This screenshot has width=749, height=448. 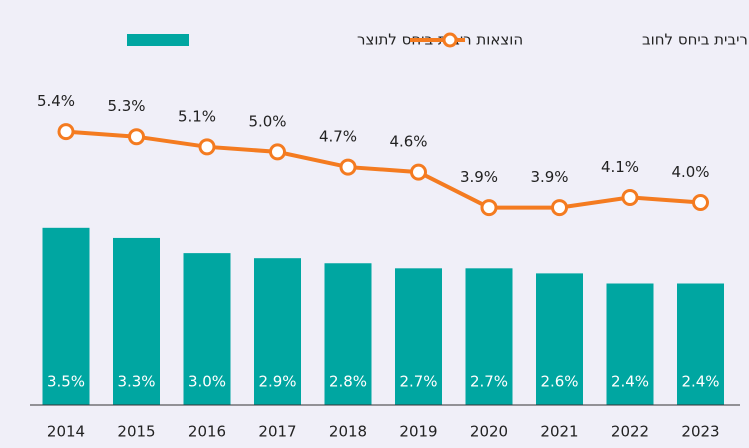 I want to click on legend-marker, so click(x=450, y=40).